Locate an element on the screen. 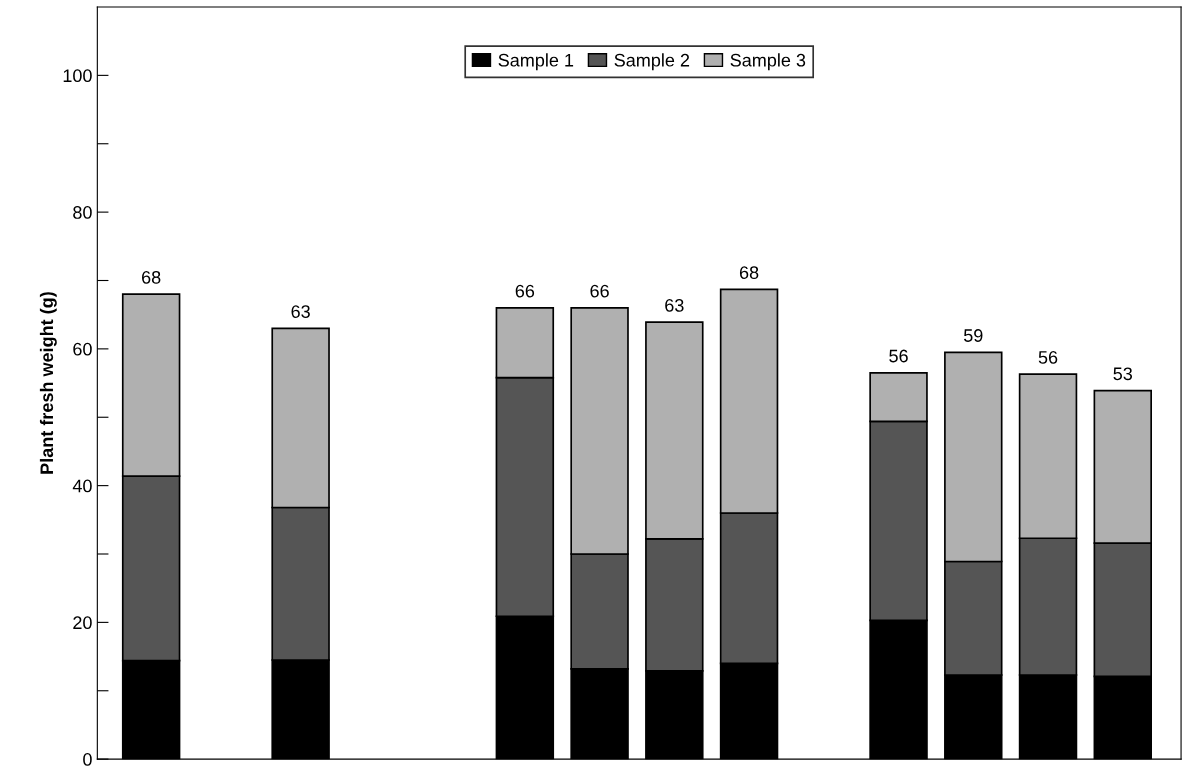  y-tick-label: 40 is located at coordinates (82, 486).